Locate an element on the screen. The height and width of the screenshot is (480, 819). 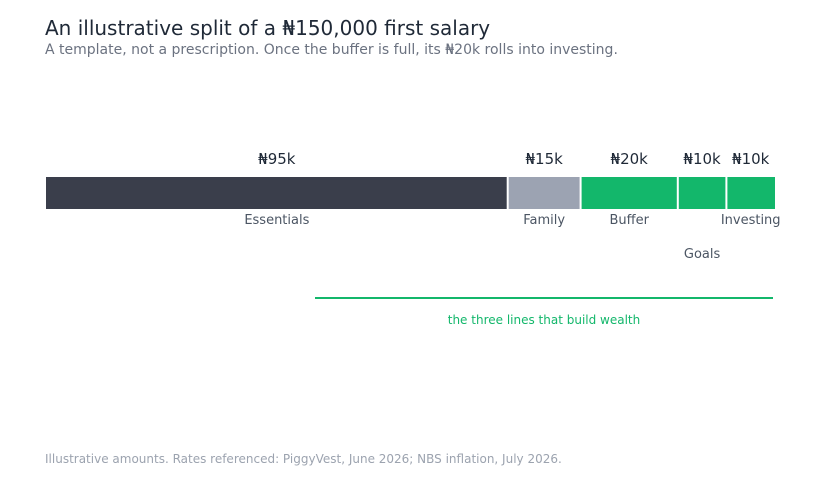
value-label-buffer: ₦20k is located at coordinates (630, 159).